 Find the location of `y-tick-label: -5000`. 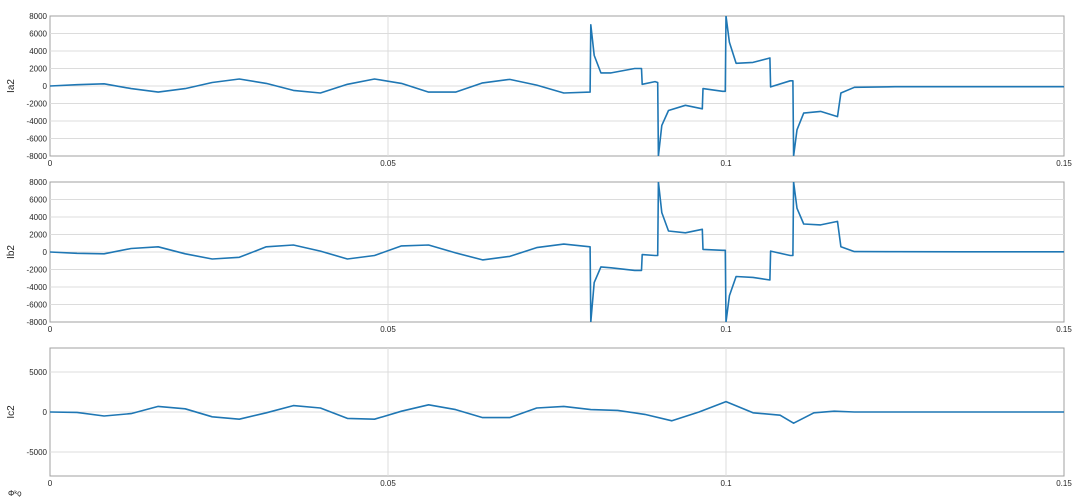

y-tick-label: -5000 is located at coordinates (37, 452).